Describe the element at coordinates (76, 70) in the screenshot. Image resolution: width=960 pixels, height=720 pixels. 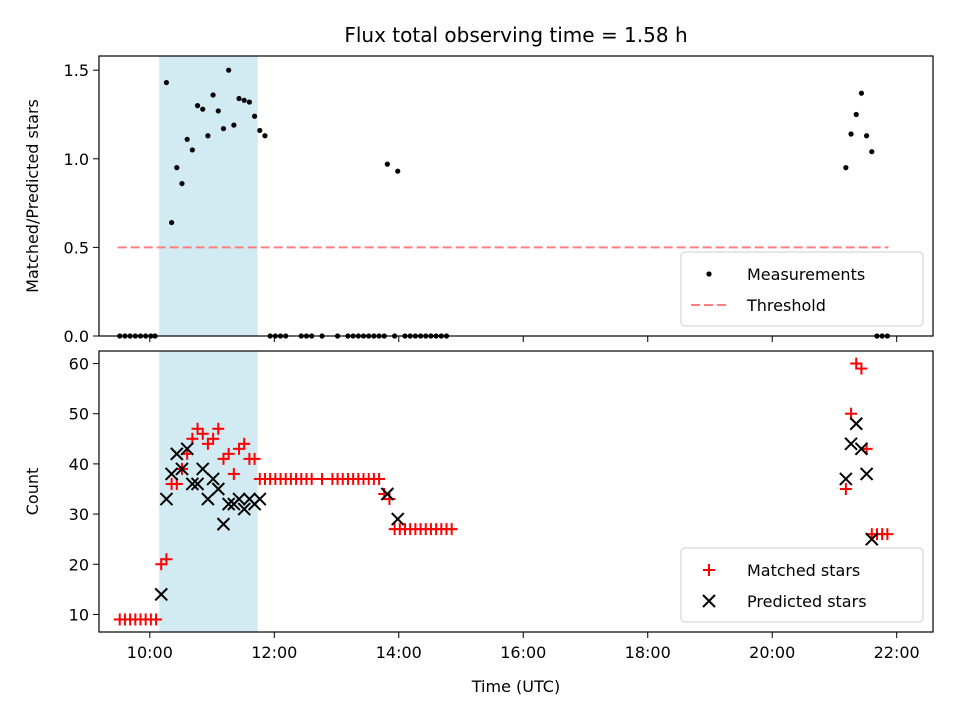
I see `panel-1-y-tick-label-4: 1.5` at that location.